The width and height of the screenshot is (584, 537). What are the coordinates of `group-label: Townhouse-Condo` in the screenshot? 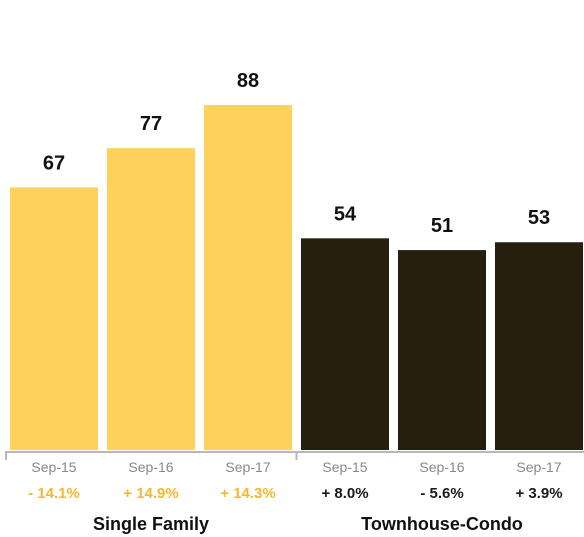 It's located at (442, 524).